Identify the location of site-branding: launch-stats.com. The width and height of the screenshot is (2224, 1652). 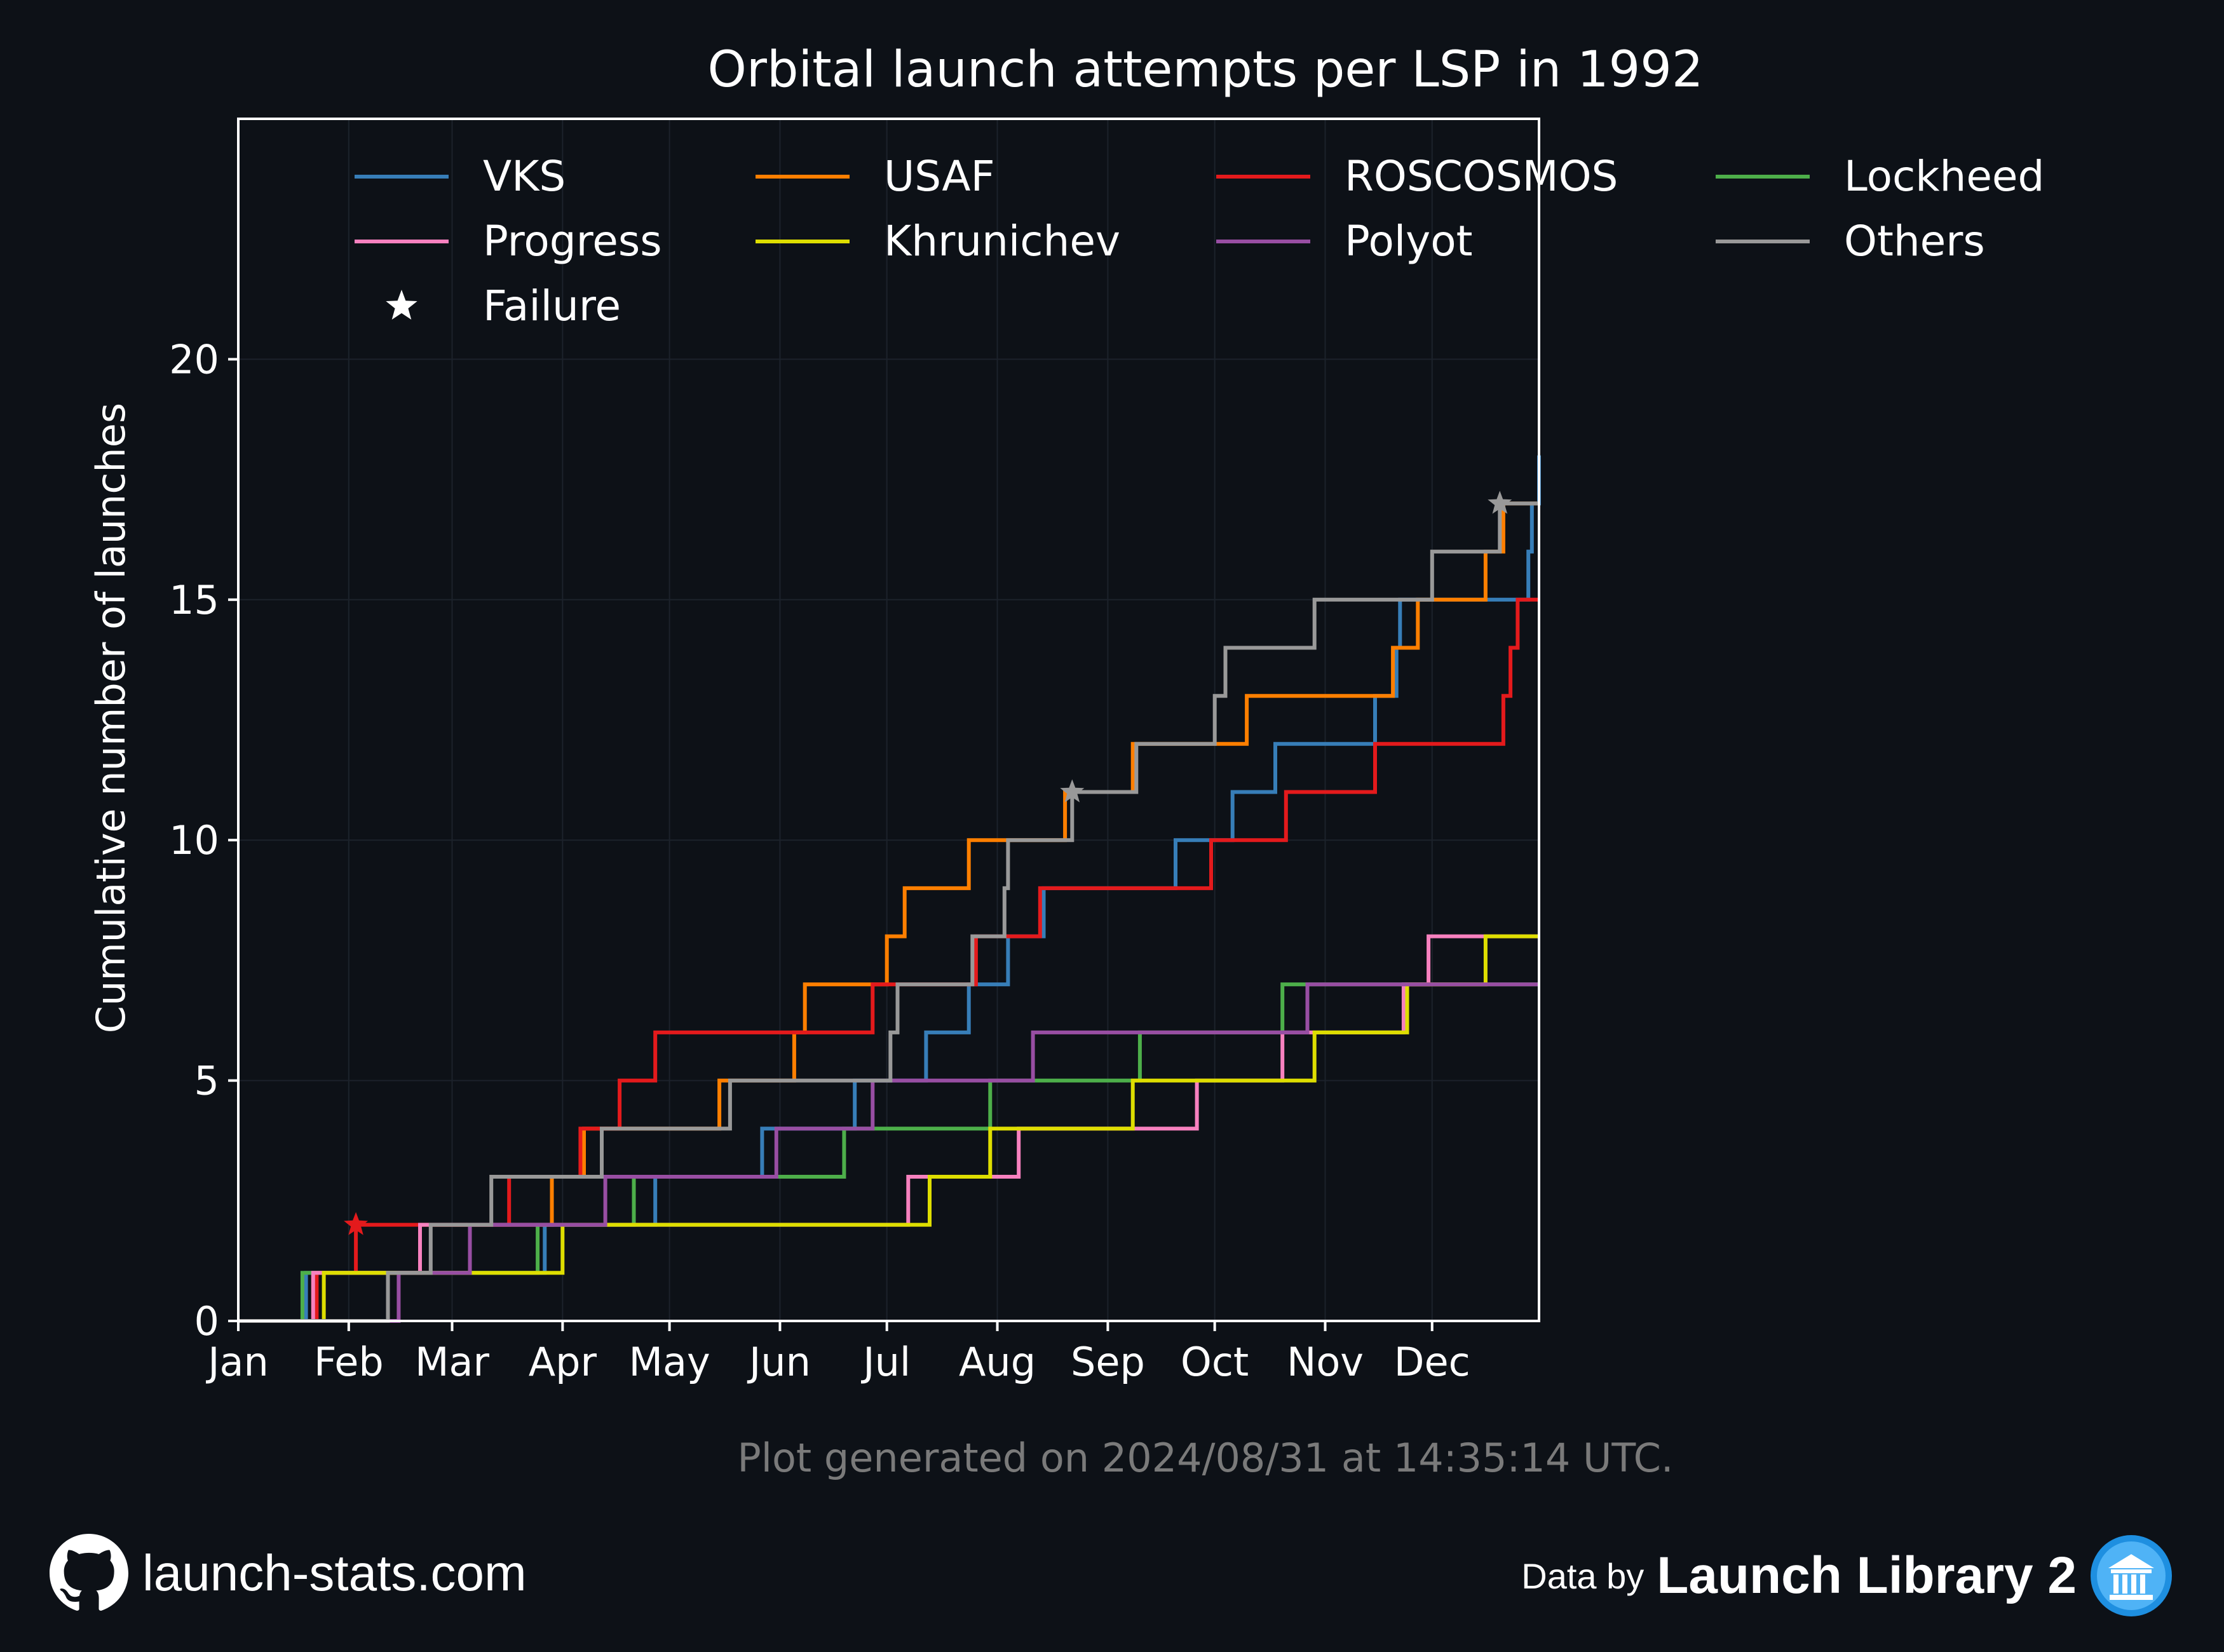
(288, 1573).